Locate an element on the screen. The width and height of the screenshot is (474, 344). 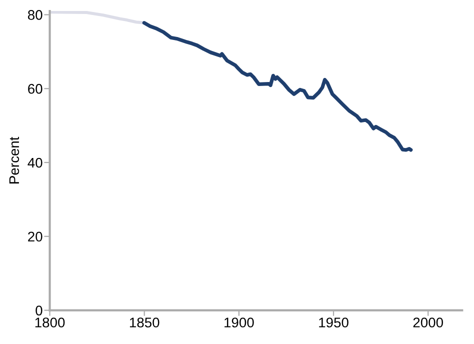
x-tick-label: 1800 is located at coordinates (50, 323).